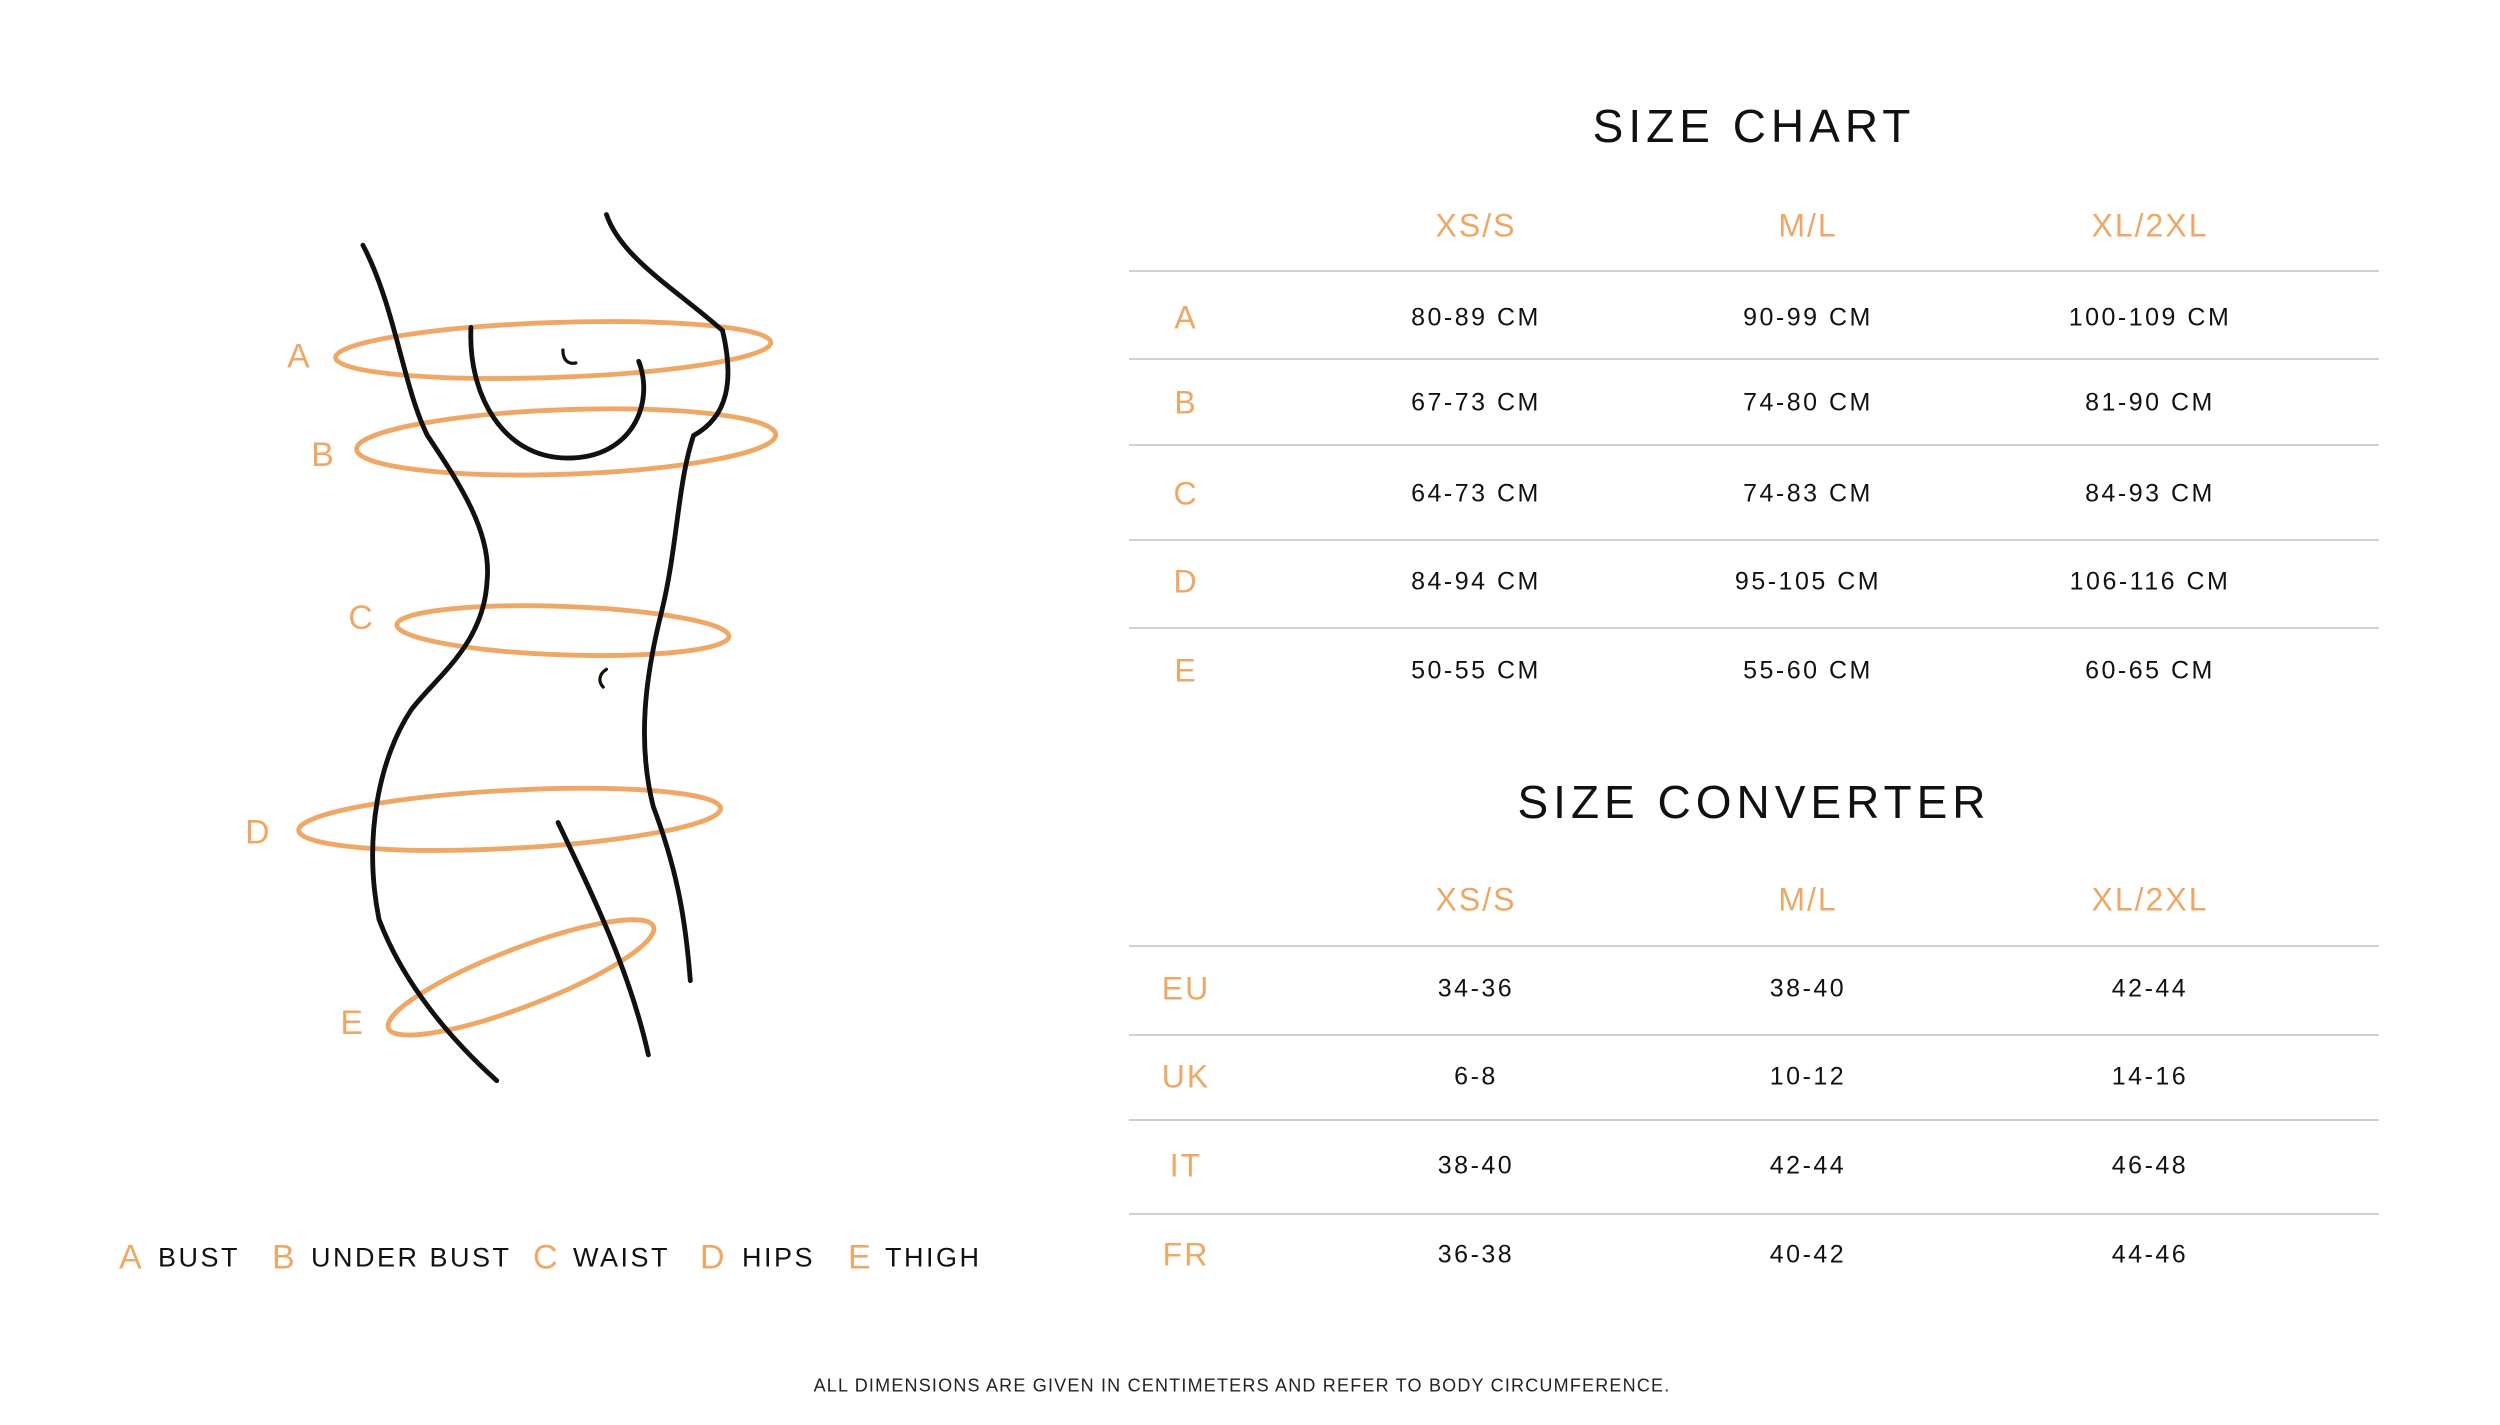 Image resolution: width=2500 pixels, height=1425 pixels. I want to click on figure-label-b: B, so click(322, 455).